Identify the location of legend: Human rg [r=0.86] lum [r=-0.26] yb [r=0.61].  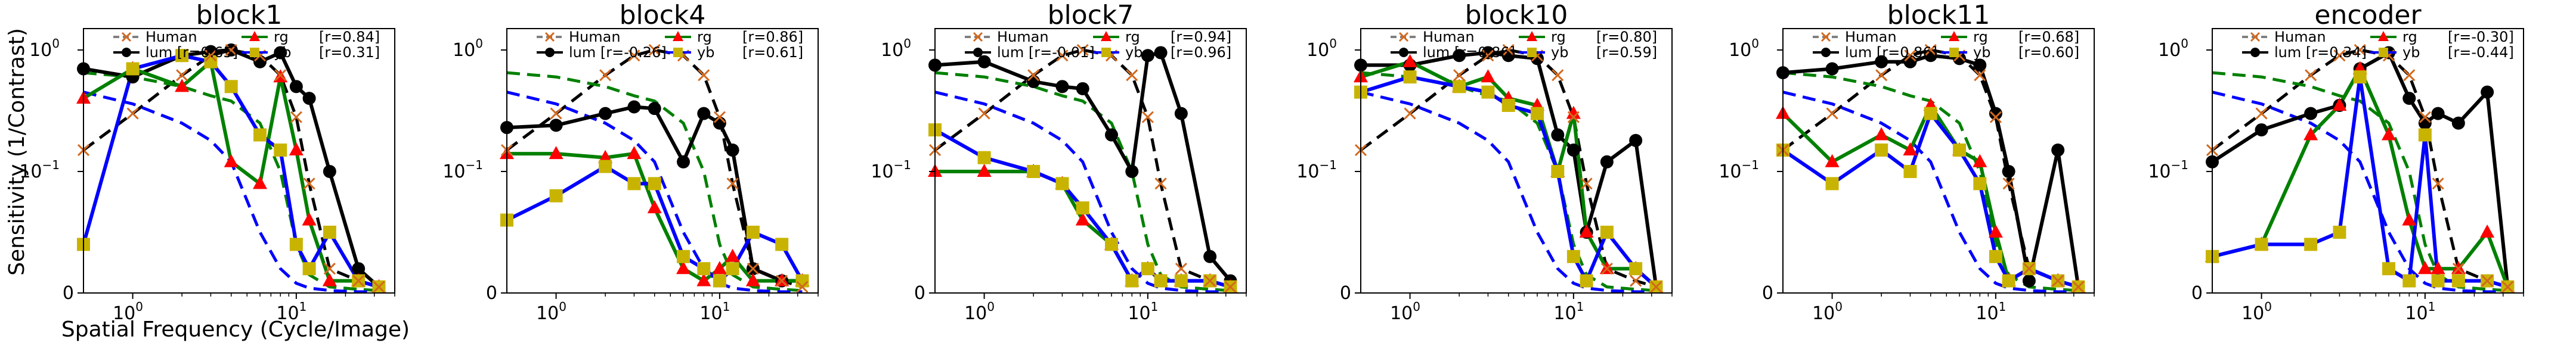
(670, 45).